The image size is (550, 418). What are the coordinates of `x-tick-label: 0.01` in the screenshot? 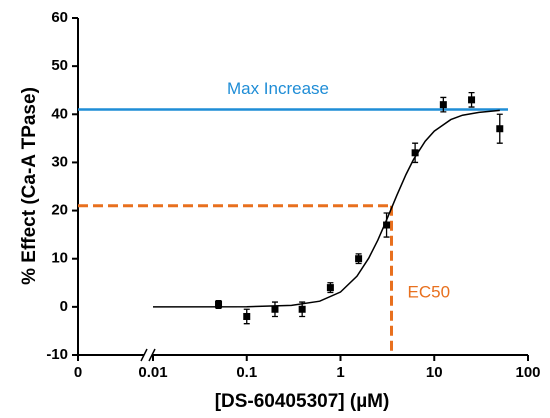 It's located at (152, 372).